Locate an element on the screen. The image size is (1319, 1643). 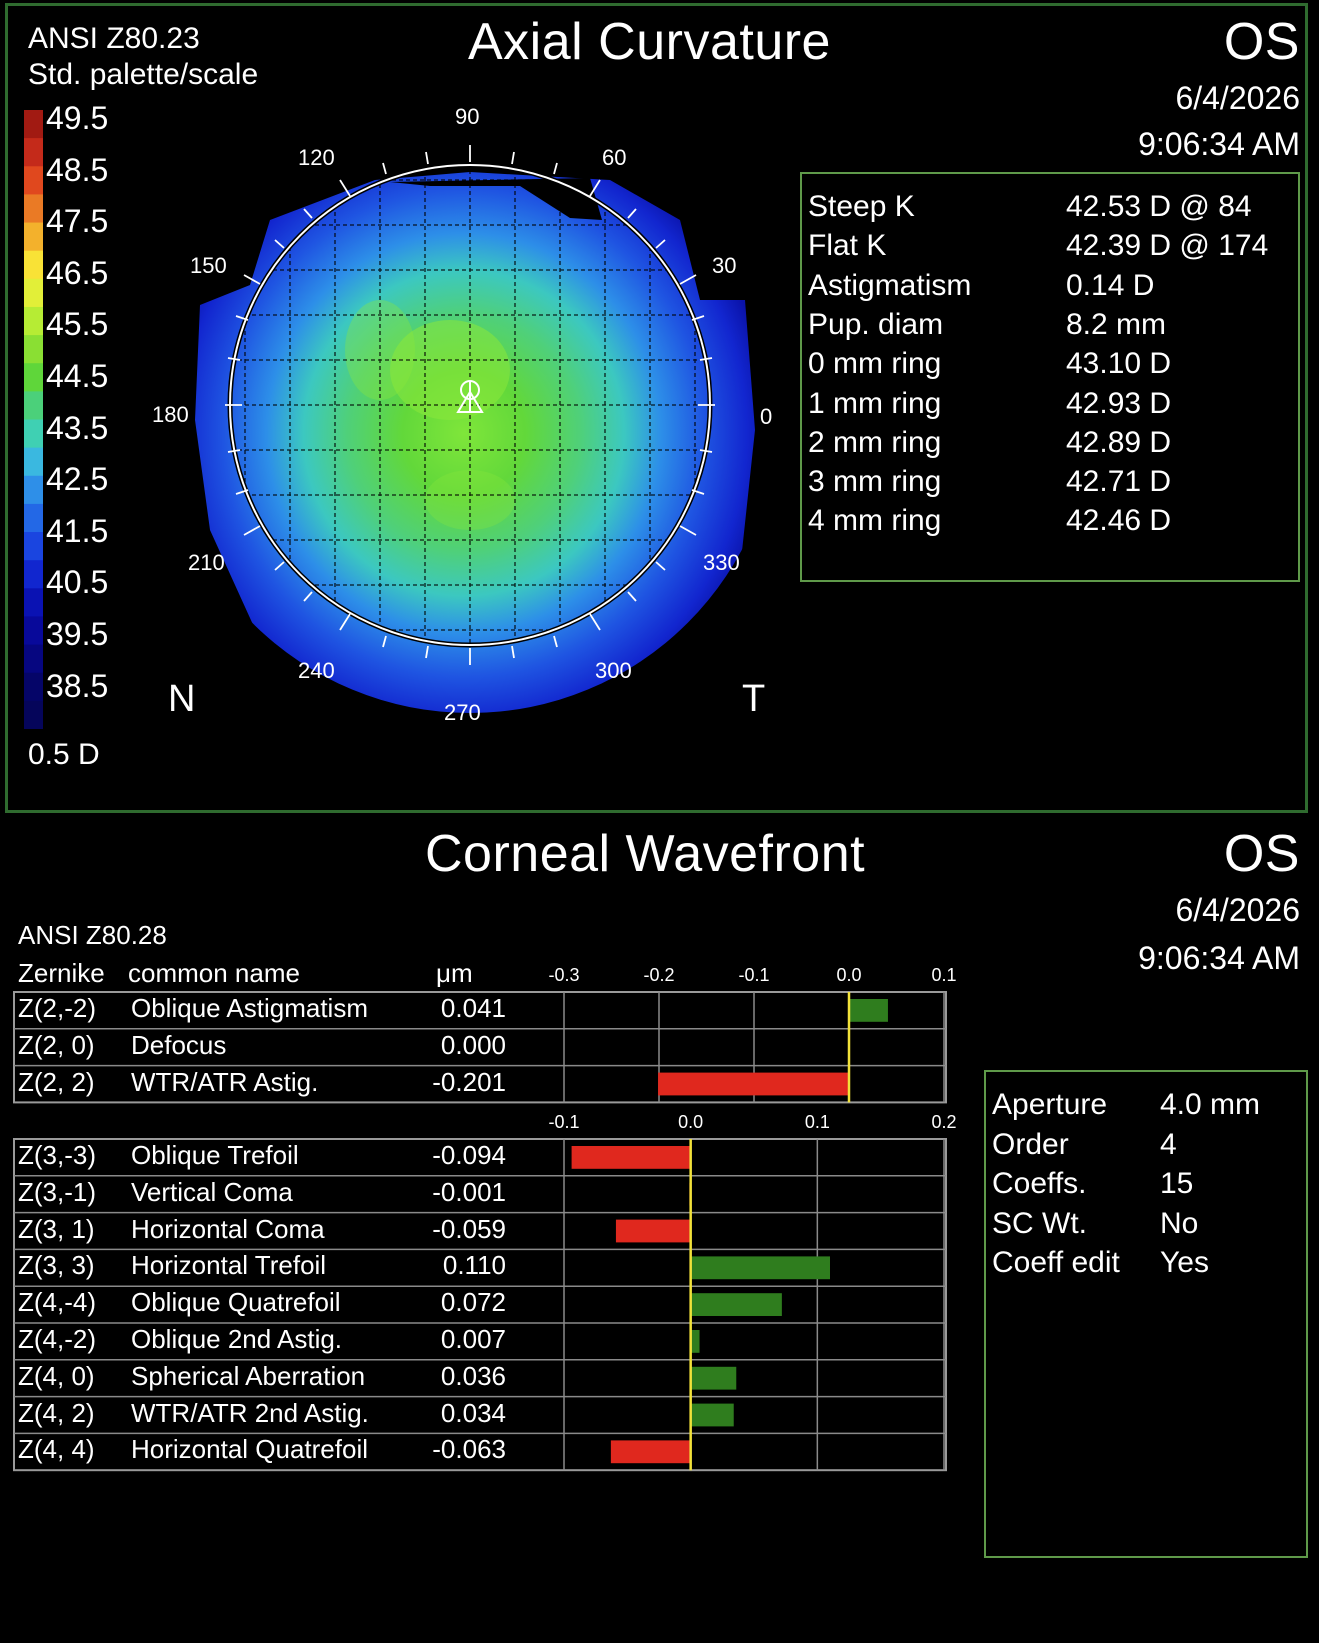
axis-label-270: 270 is located at coordinates (462, 712).